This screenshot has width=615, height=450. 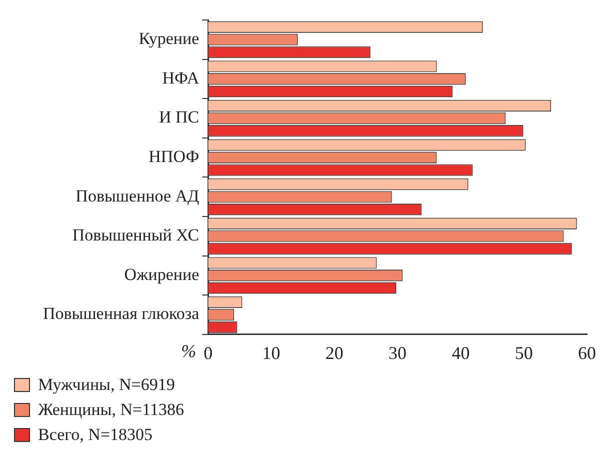 What do you see at coordinates (179, 117) in the screenshot?
I see `y-tick-label: И ПС` at bounding box center [179, 117].